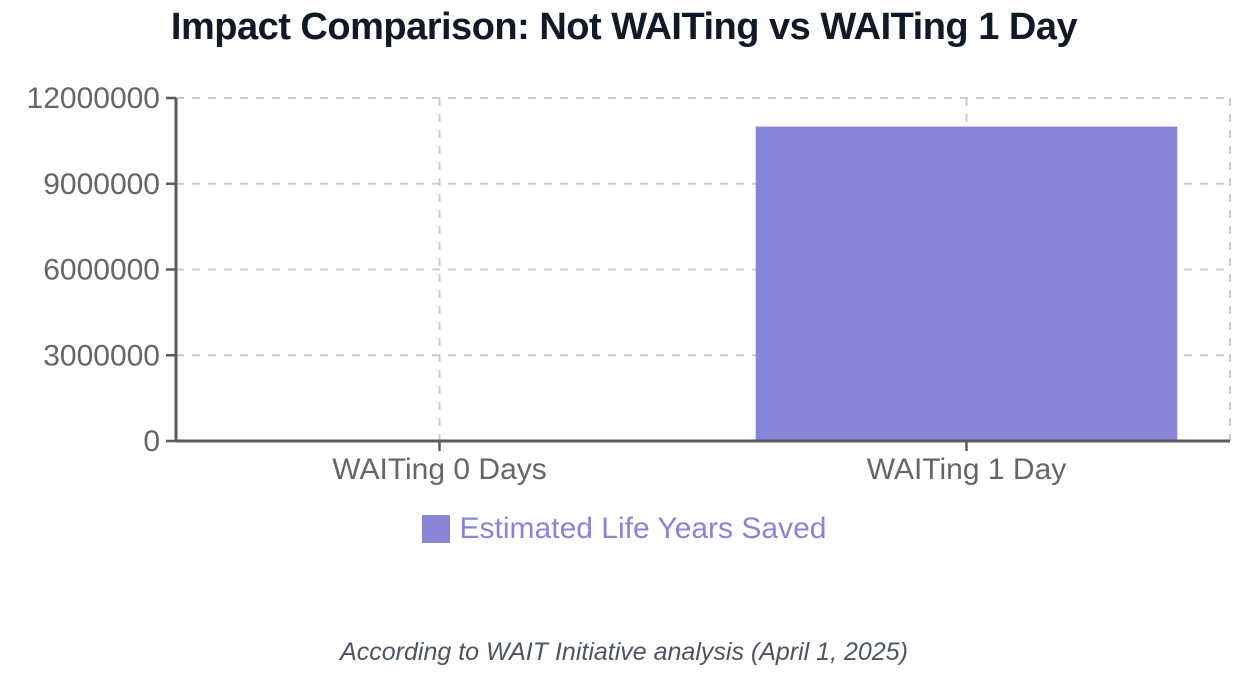  Describe the element at coordinates (101, 270) in the screenshot. I see `y-tick-label: 6000000` at that location.